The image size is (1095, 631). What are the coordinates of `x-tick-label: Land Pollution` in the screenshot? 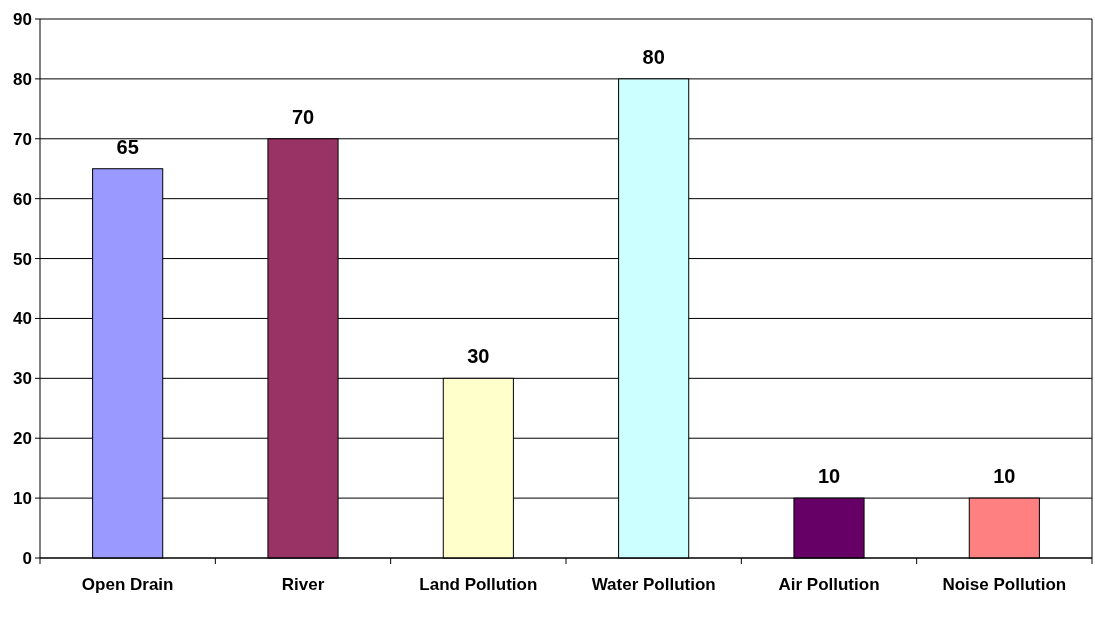 It's located at (478, 584).